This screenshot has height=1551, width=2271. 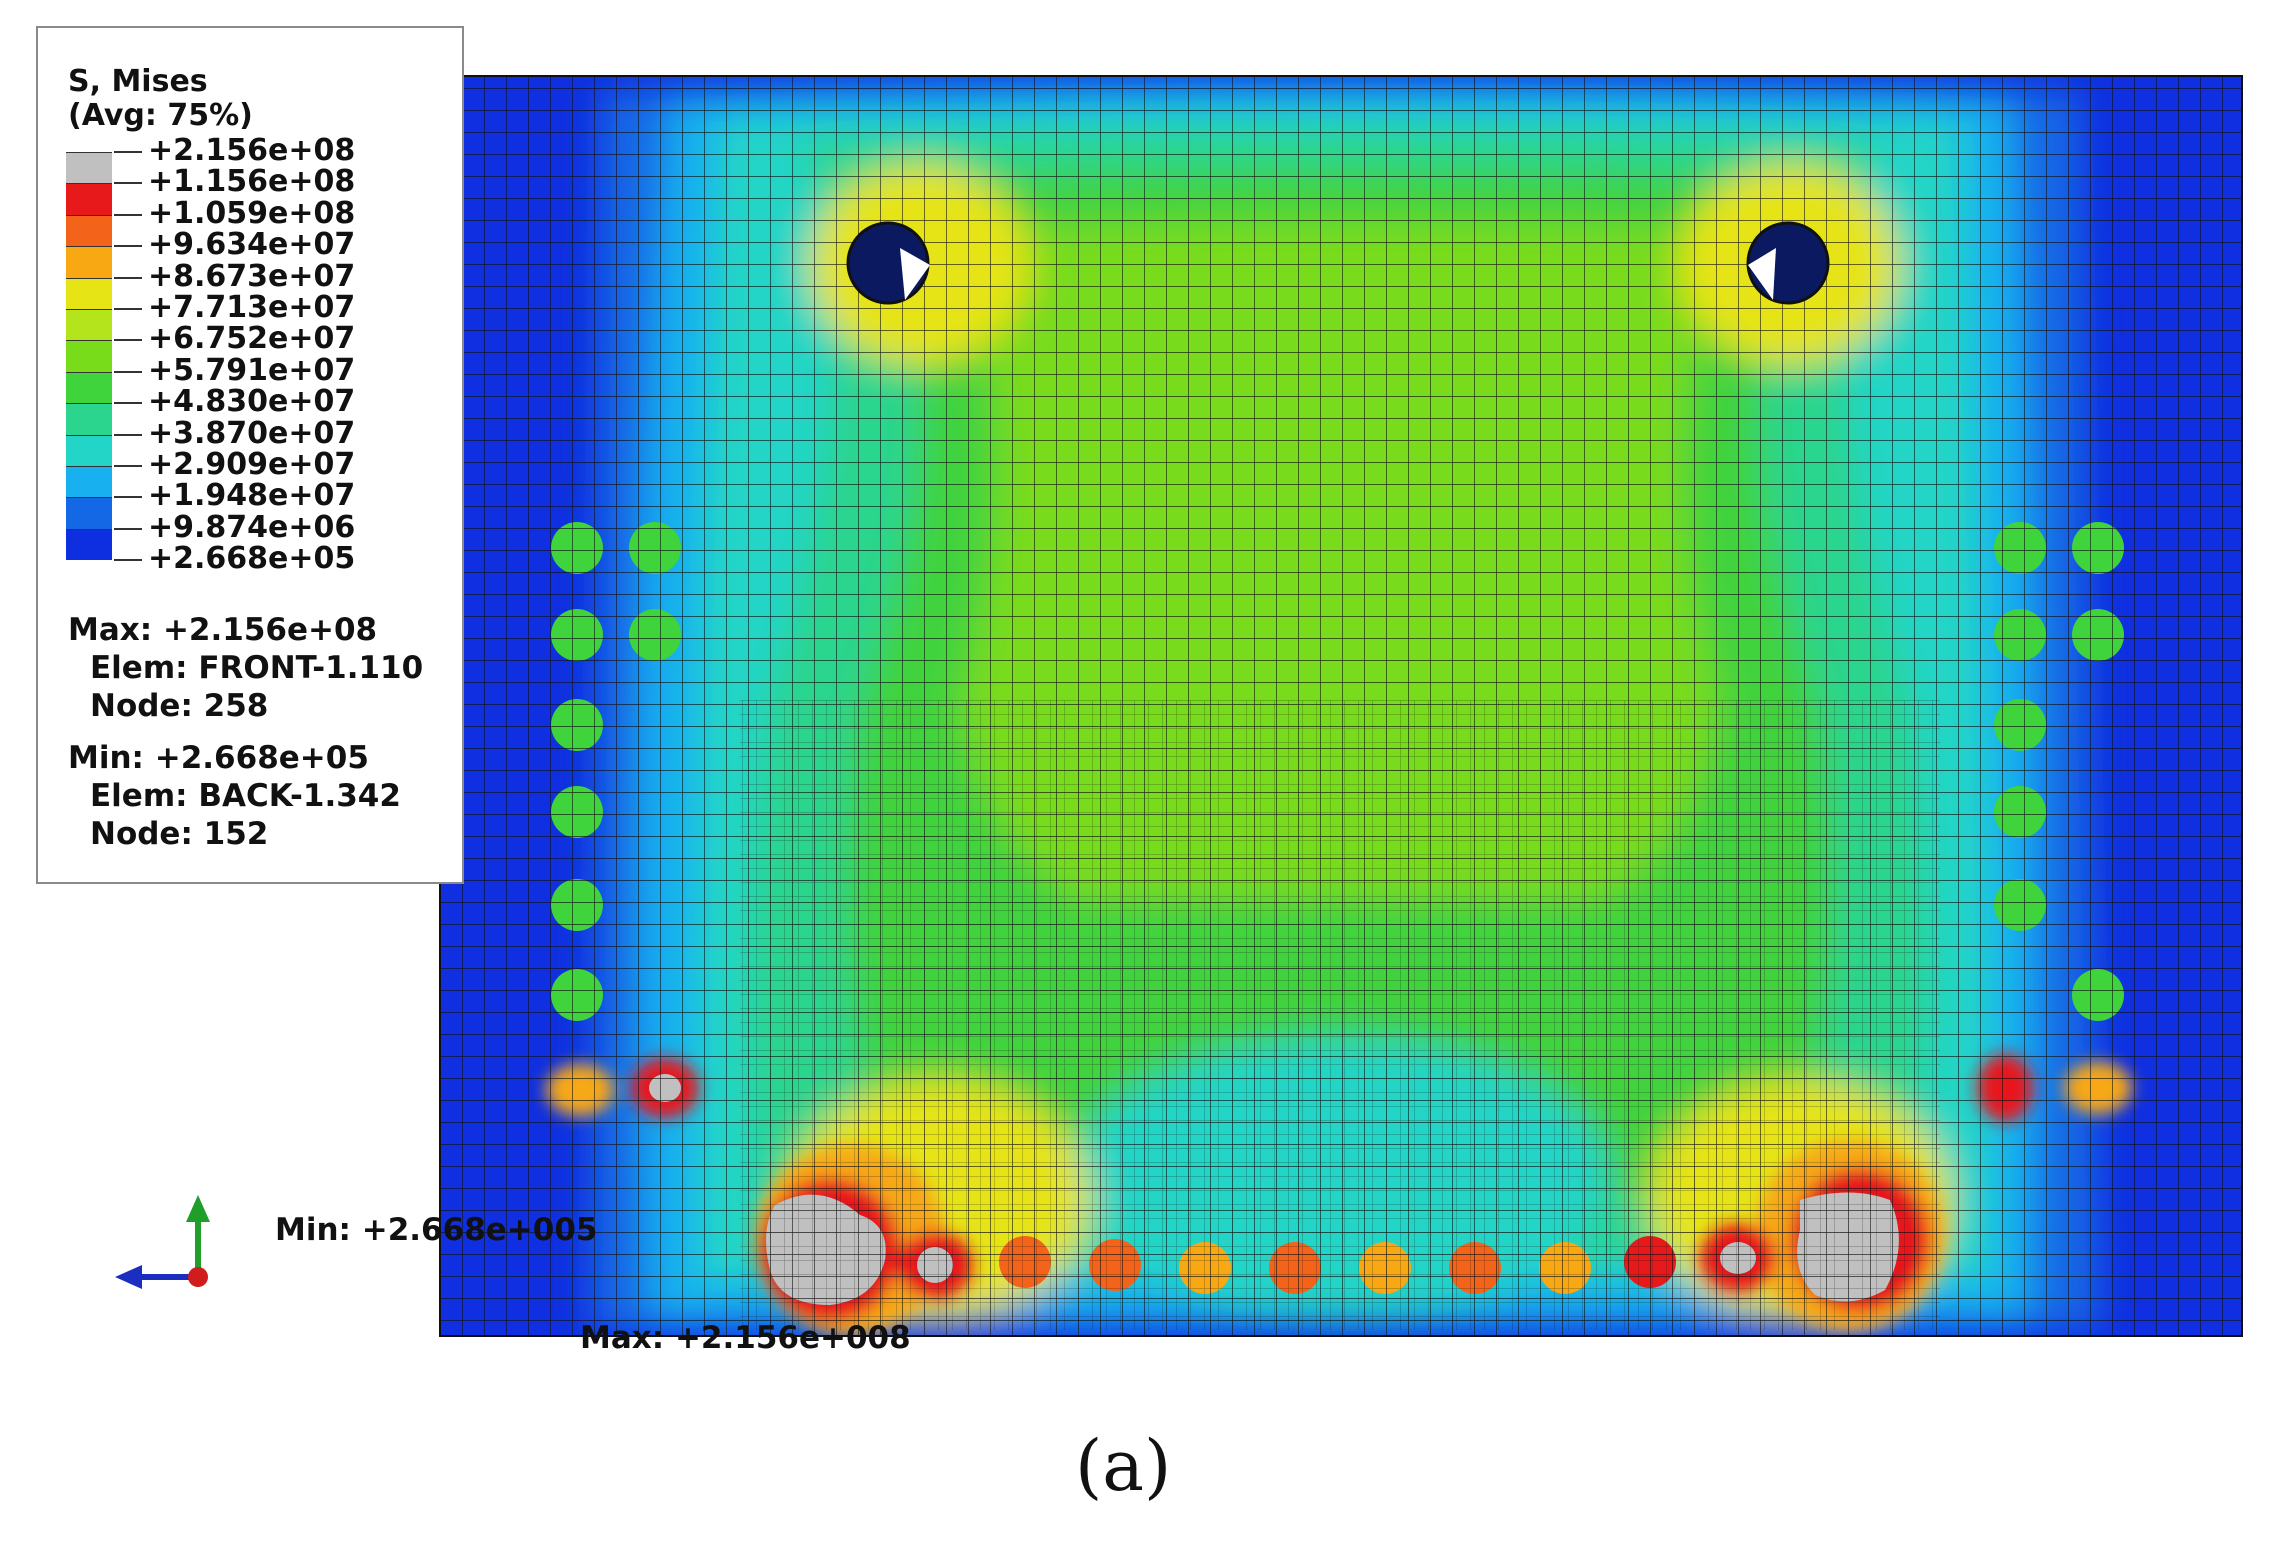 I want to click on upper-holes, so click(x=1338, y=263).